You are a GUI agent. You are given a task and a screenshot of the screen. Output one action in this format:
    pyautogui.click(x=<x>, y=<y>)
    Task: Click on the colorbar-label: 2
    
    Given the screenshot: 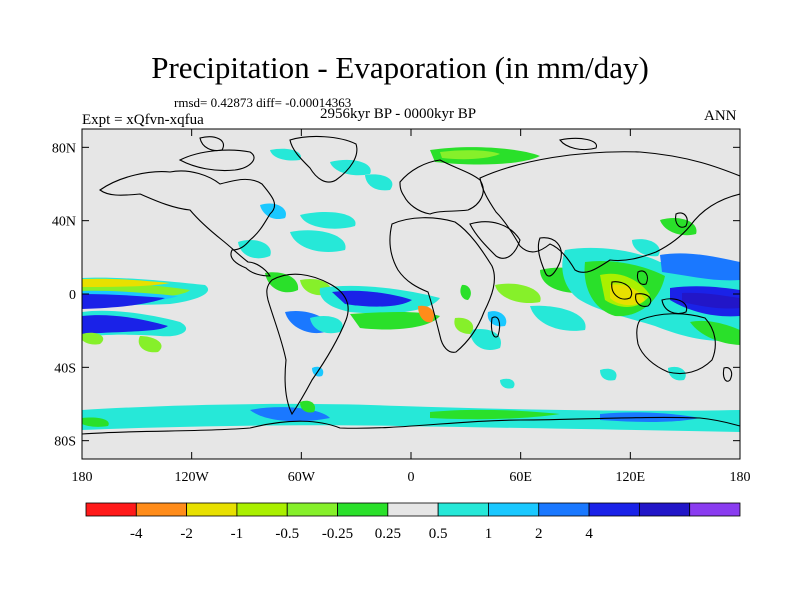 What is the action you would take?
    pyautogui.click(x=539, y=534)
    